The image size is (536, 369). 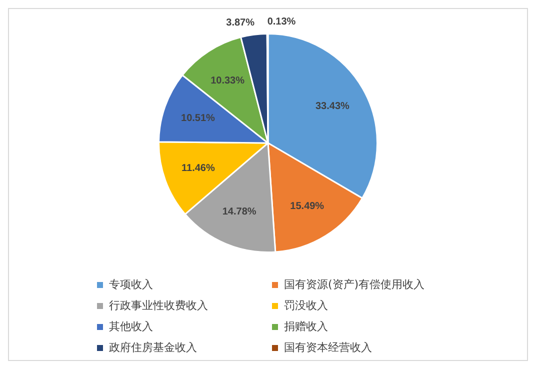 What do you see at coordinates (306, 326) in the screenshot?
I see `legend-label: 捐赠收入` at bounding box center [306, 326].